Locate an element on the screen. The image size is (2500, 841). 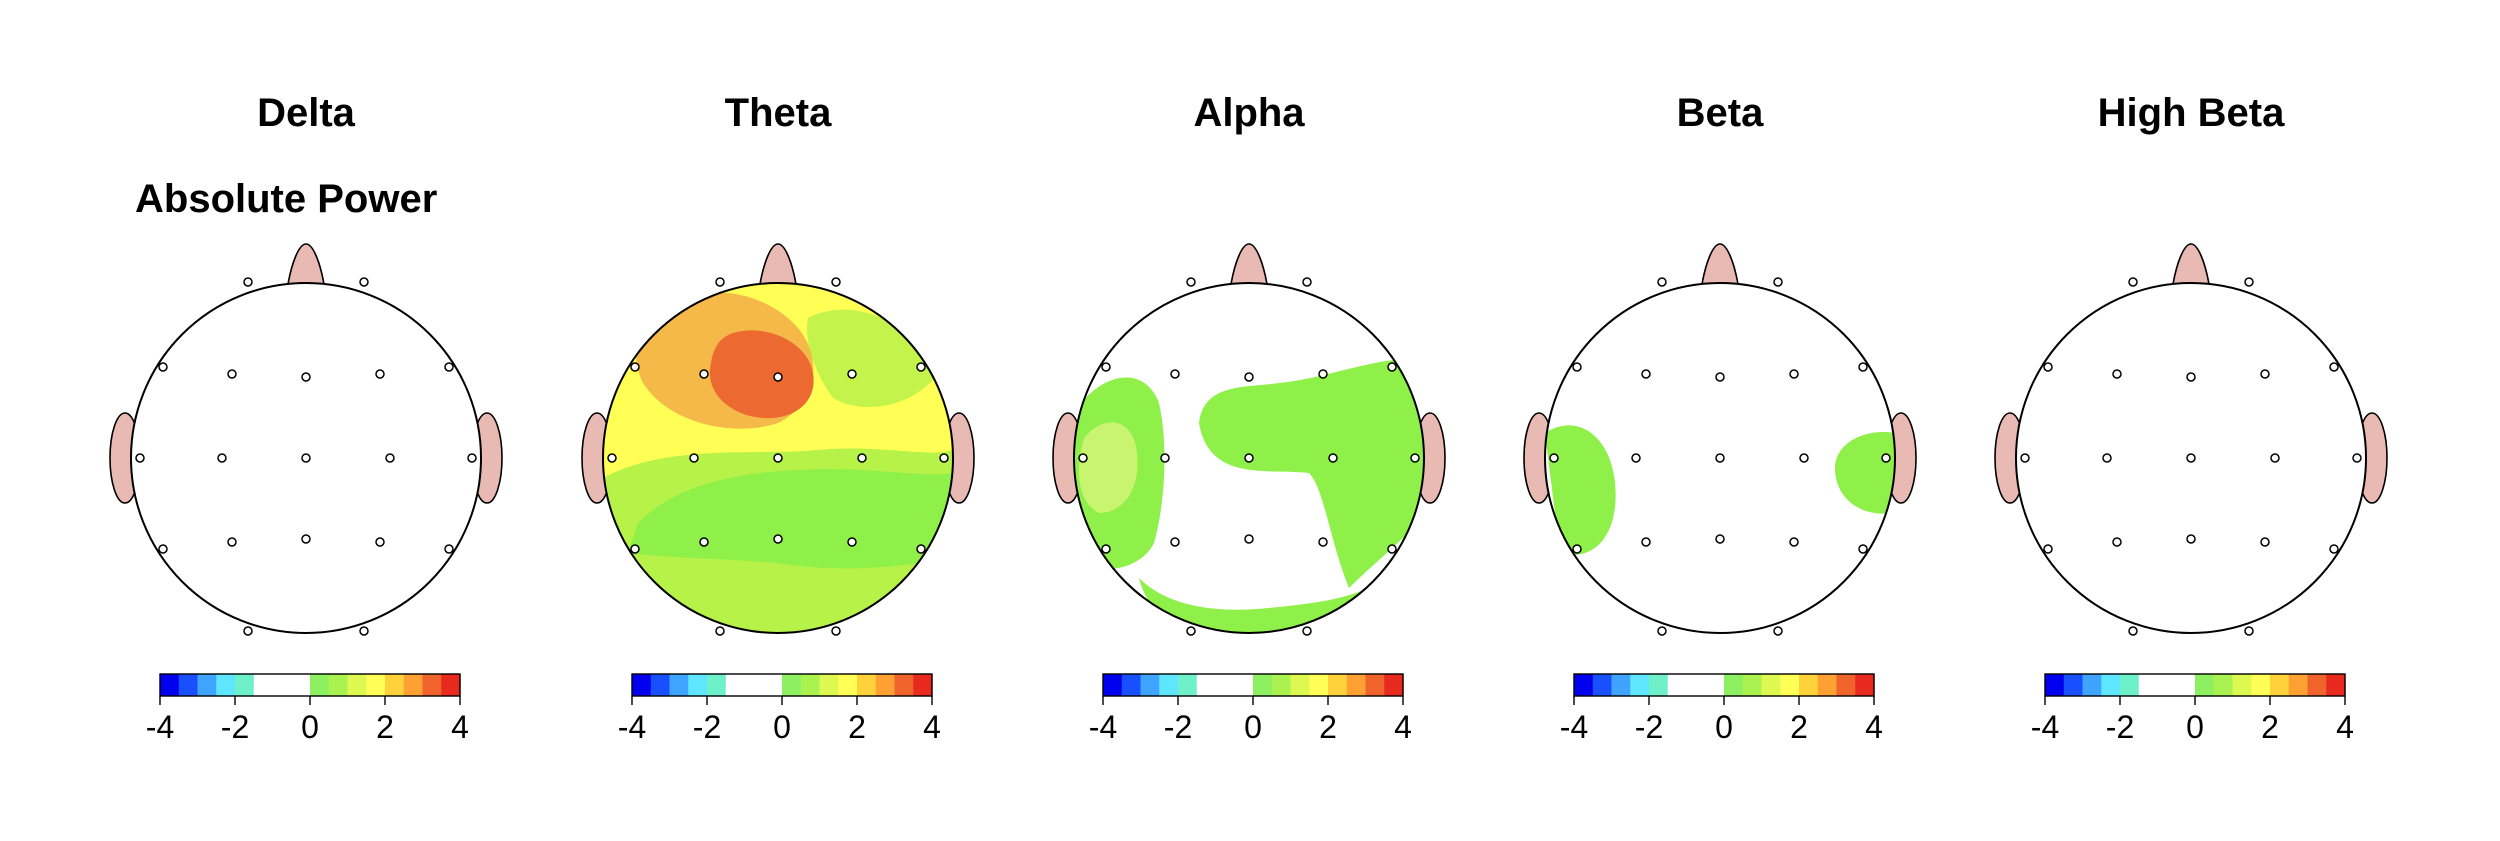
topomap-panel: Beta -4 -2 0 2 4 is located at coordinates (1720, 418).